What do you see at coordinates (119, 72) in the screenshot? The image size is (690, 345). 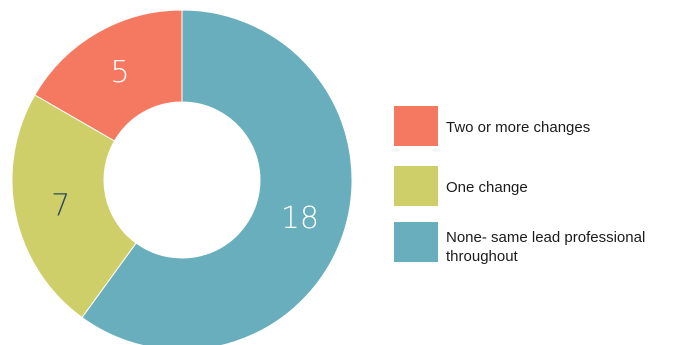 I see `slice-label-two-or-more-changes: 5` at bounding box center [119, 72].